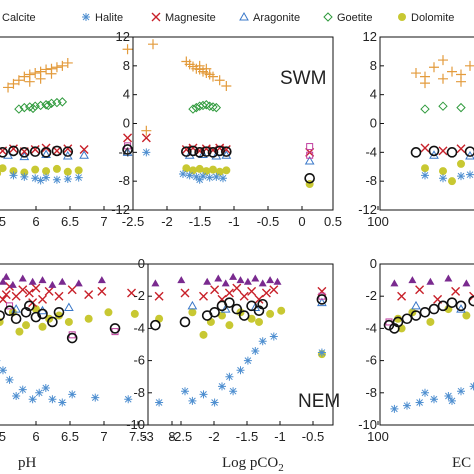 The height and width of the screenshot is (474, 474). I want to click on y-tick-label: -12, so click(120, 209).